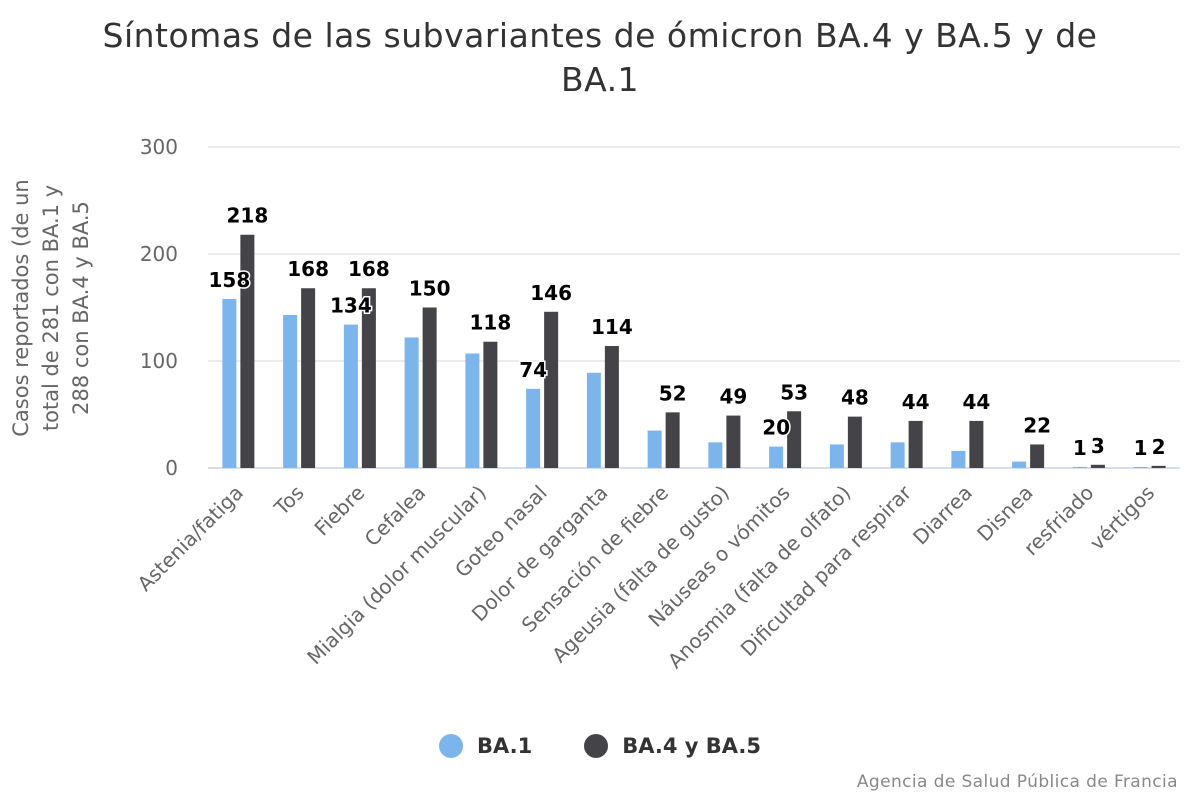  I want to click on data-label: 74, so click(533, 370).